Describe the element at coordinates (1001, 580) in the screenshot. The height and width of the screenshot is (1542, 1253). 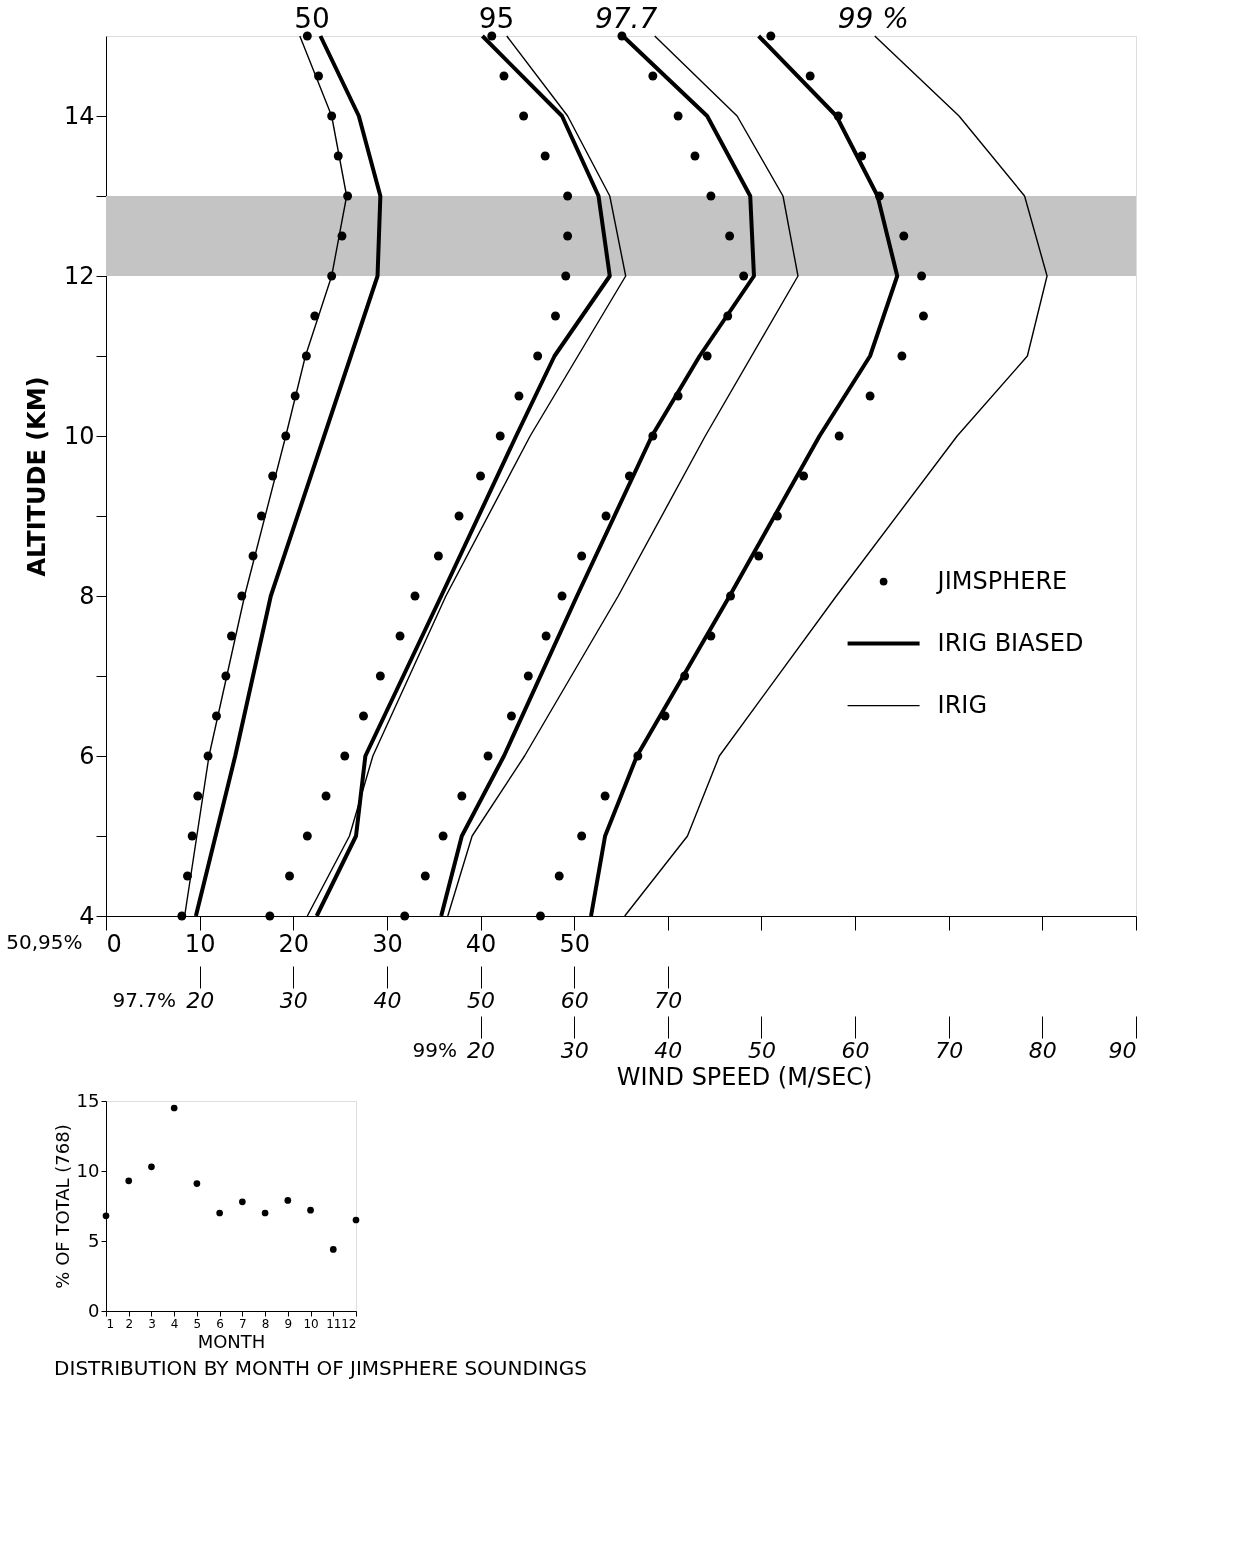
I see `legend-label: JIMSPHERE` at that location.